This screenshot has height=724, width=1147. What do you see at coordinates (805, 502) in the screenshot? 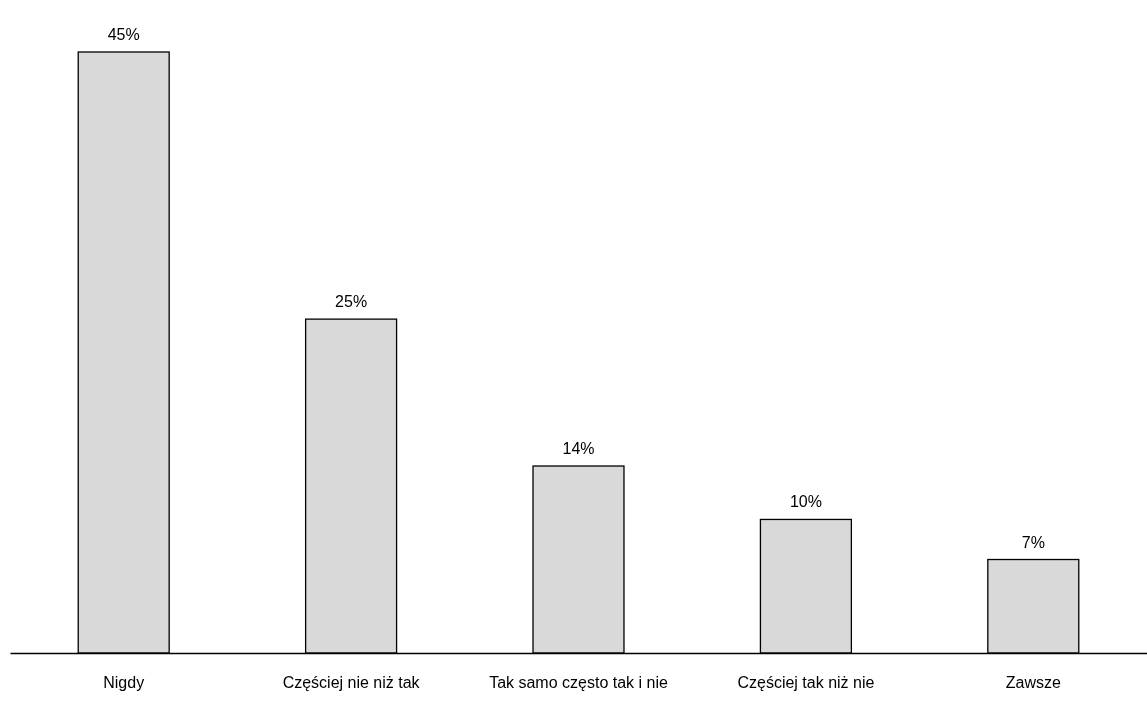
I see `data-label: 10%` at bounding box center [805, 502].